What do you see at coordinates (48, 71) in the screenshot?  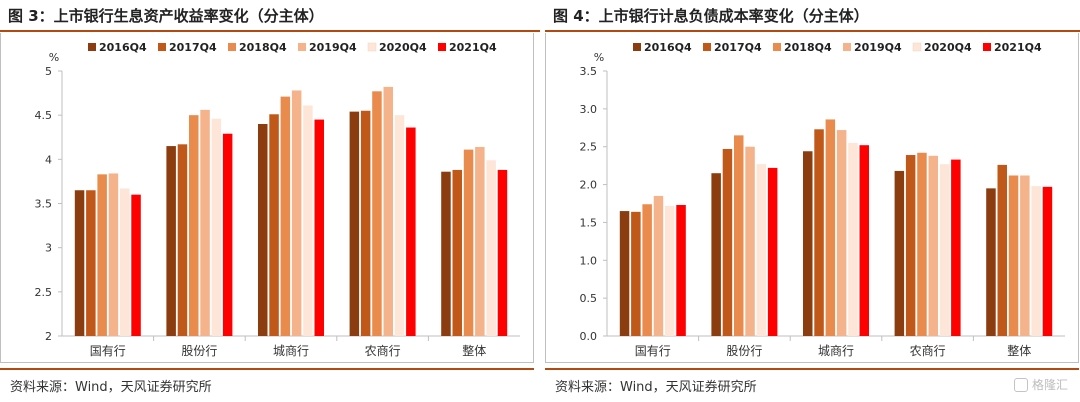 I see `left-y-tick-label: 5` at bounding box center [48, 71].